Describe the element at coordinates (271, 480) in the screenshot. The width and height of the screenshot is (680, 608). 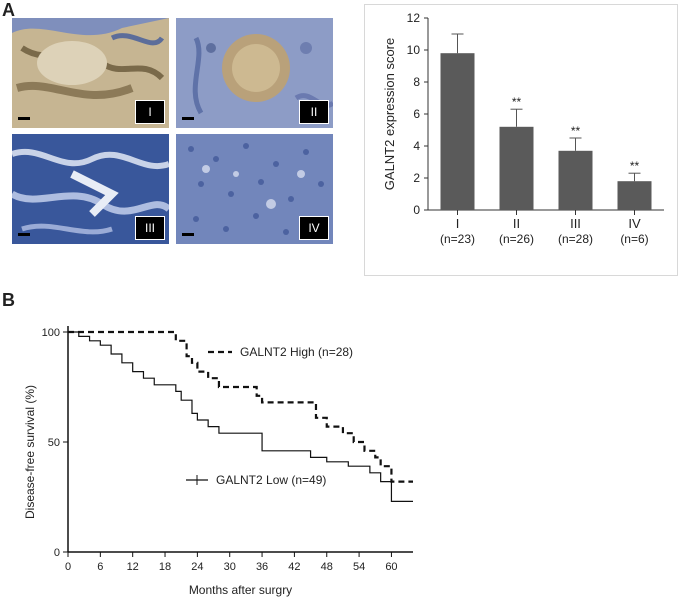
I see `legend-label-low: GALNT2 Low (n=49)` at that location.